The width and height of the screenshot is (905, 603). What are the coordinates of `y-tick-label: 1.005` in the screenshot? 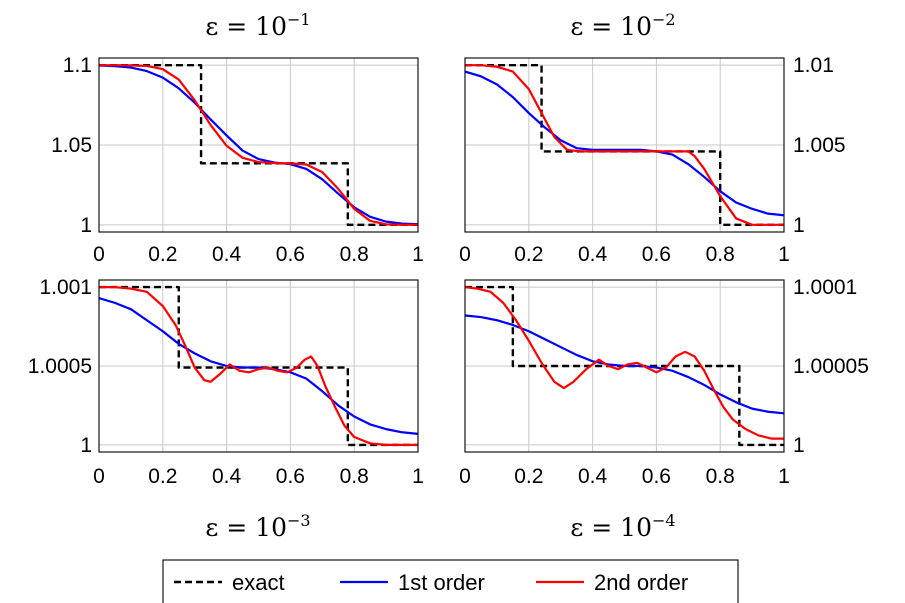 It's located at (819, 145).